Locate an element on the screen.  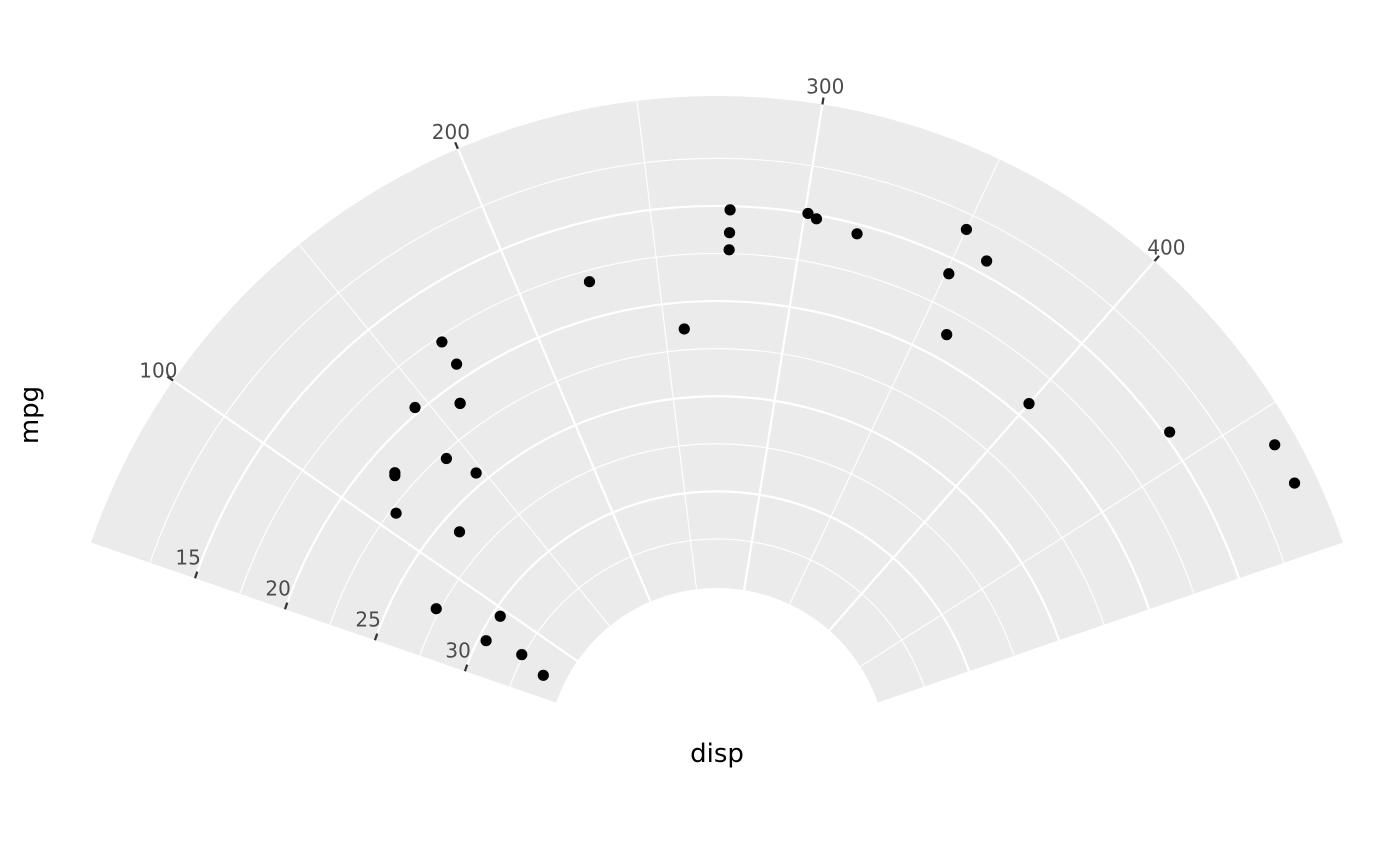
y-tick-label: 25 is located at coordinates (367, 619).